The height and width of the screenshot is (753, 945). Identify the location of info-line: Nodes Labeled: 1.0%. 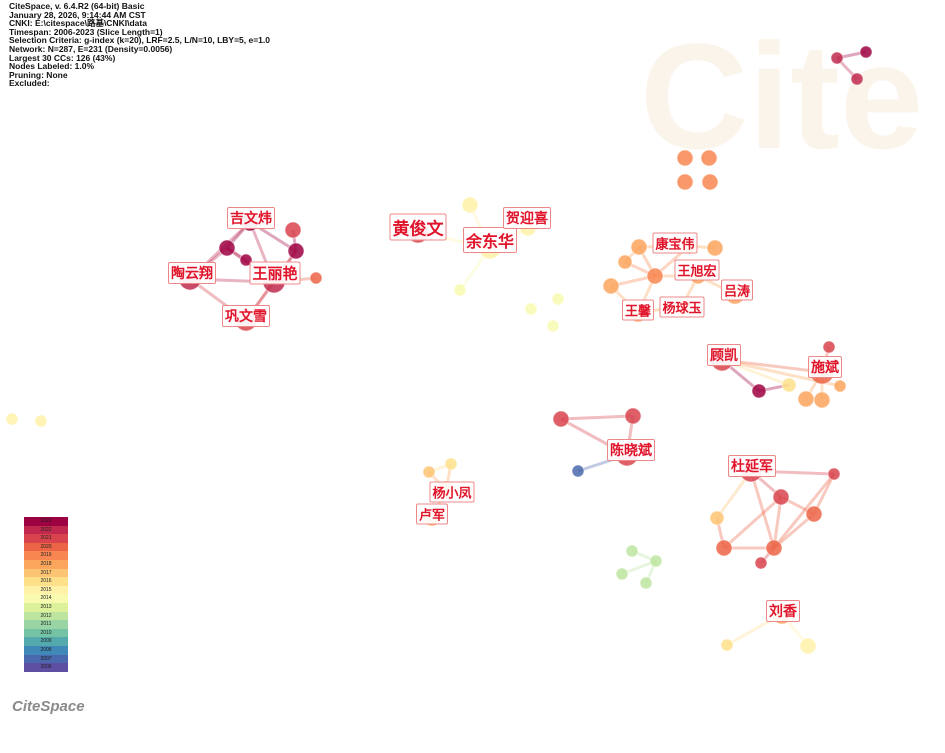
(52, 66).